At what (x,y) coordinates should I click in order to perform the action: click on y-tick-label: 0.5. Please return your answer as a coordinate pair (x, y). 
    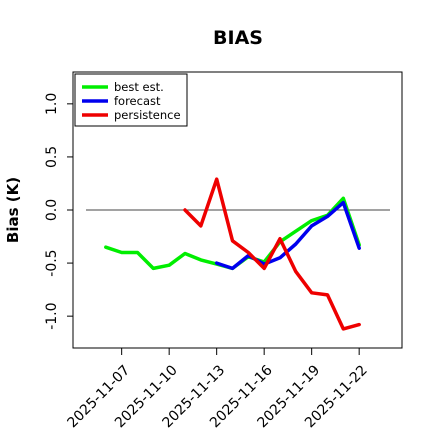
    Looking at the image, I should click on (52, 157).